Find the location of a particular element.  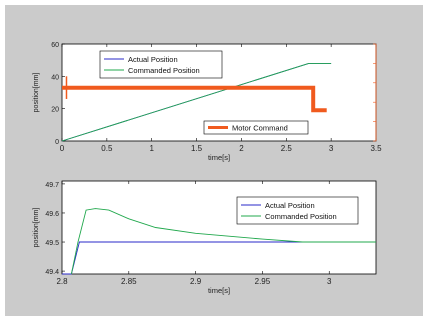

top-chart-x-tick-label: 1.5 is located at coordinates (197, 148).